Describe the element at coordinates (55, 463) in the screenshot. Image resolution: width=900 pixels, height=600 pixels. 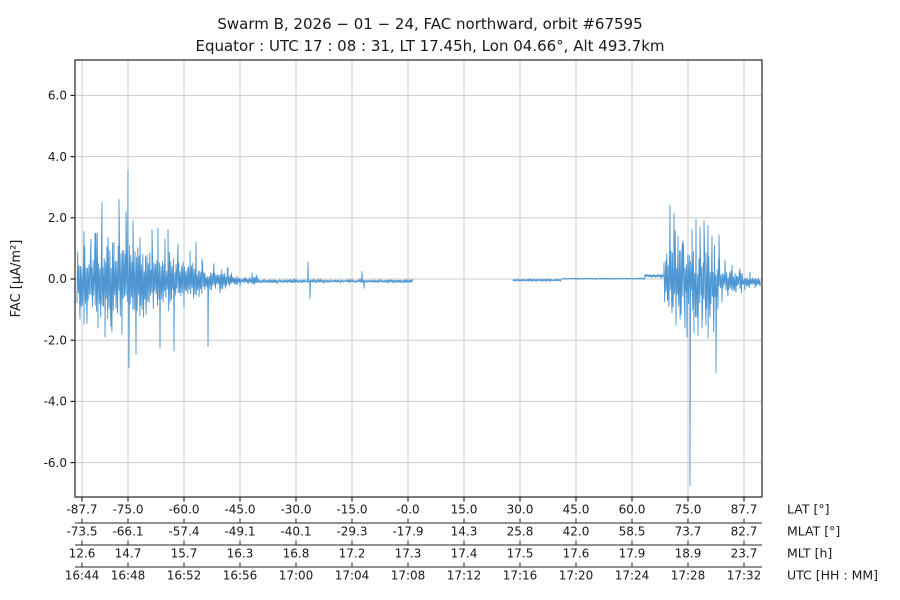
I see `y-tick-label: -6.0` at that location.